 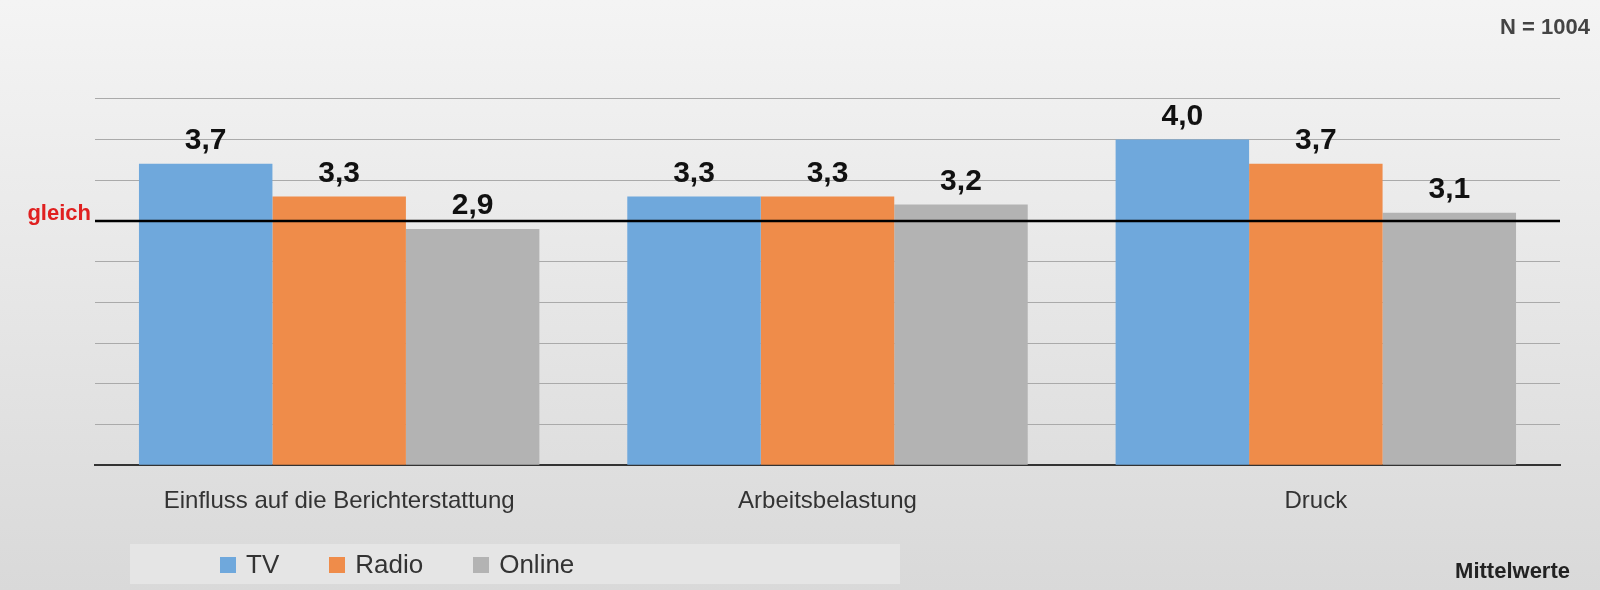 I want to click on data-label: 2,9, so click(x=472, y=204).